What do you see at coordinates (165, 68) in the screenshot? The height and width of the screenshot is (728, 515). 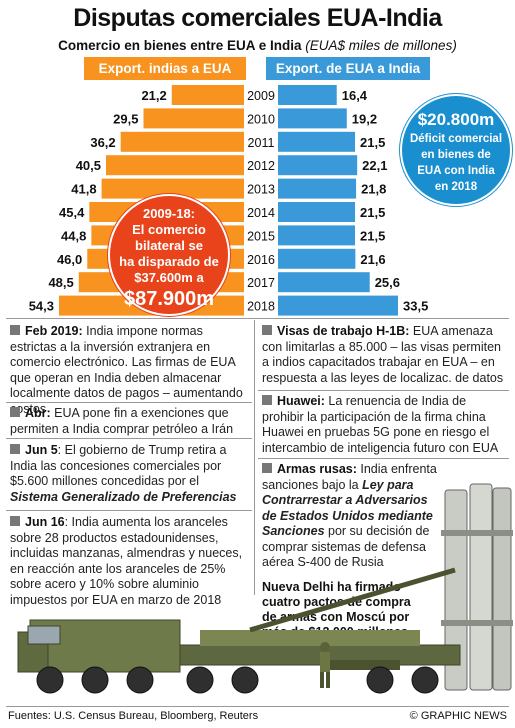 I see `legend-india-exports: Export. indias a EUA` at bounding box center [165, 68].